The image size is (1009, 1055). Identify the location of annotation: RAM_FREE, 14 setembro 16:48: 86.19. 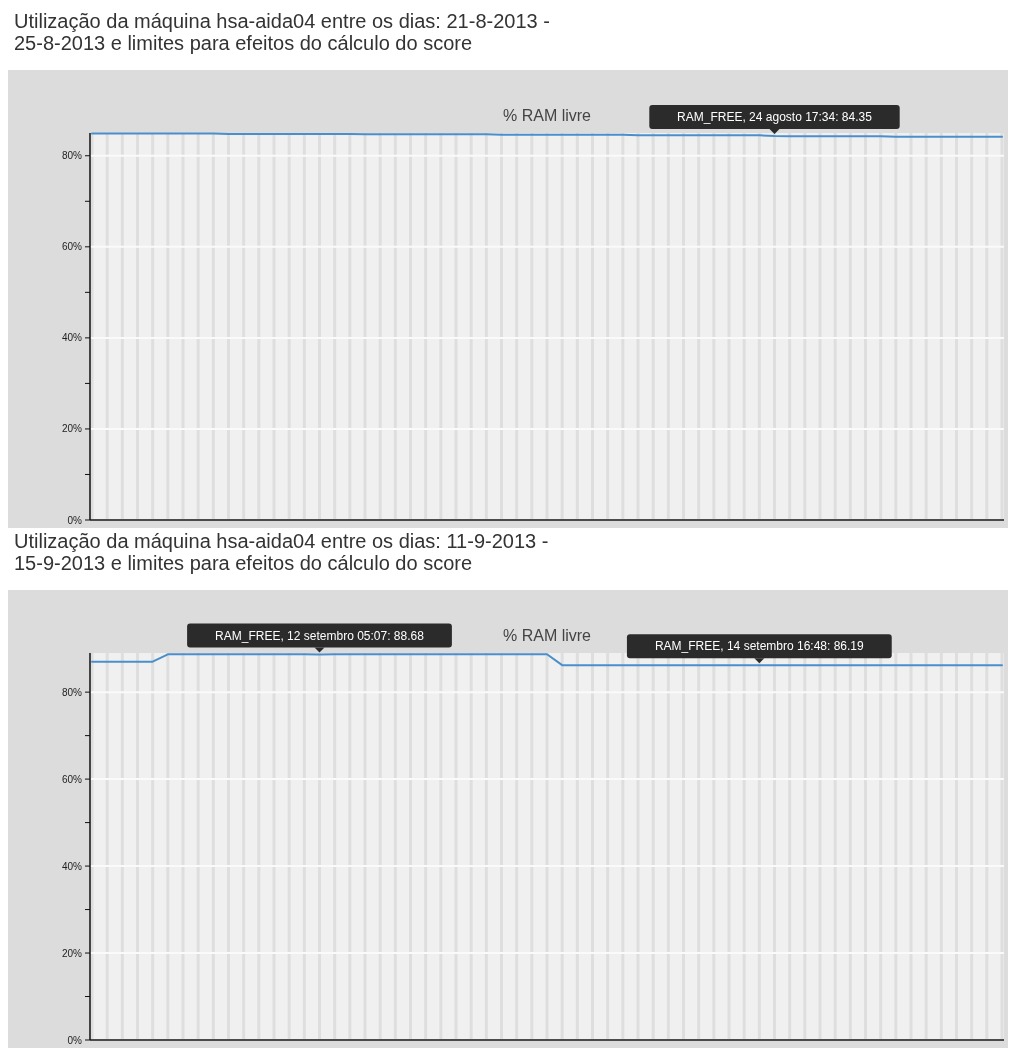
(759, 646).